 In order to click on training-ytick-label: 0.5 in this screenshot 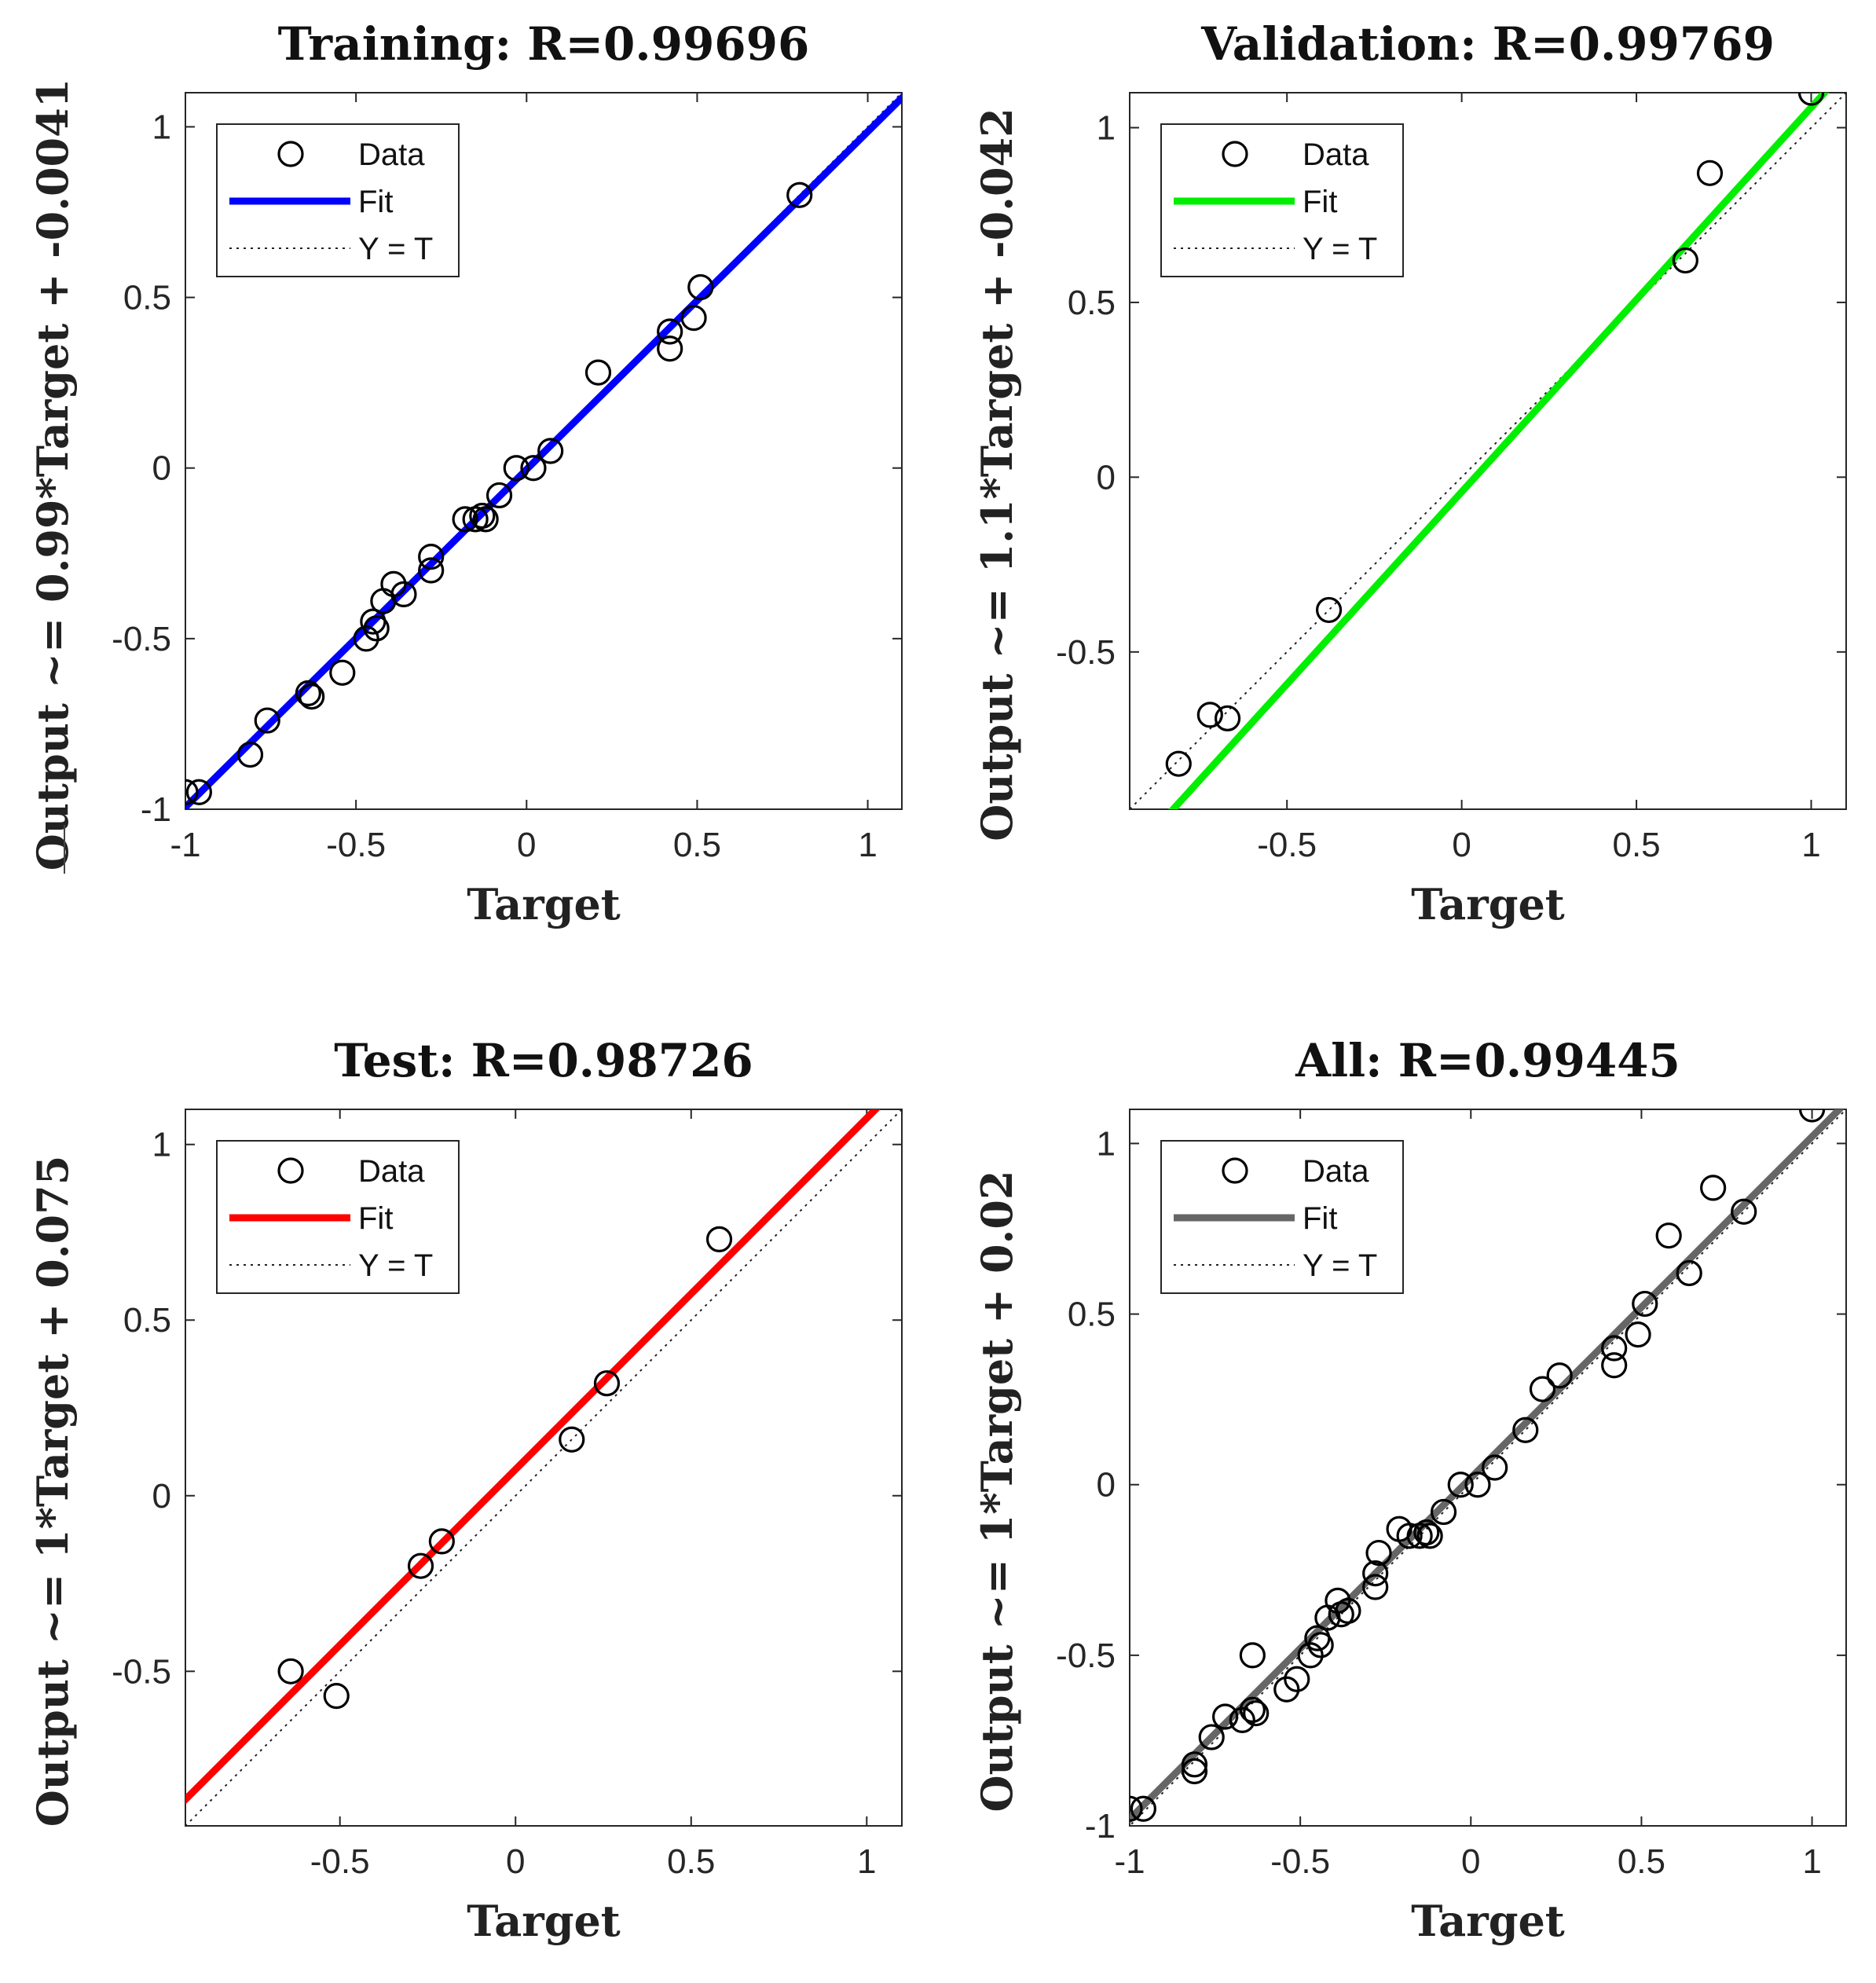, I will do `click(147, 298)`.